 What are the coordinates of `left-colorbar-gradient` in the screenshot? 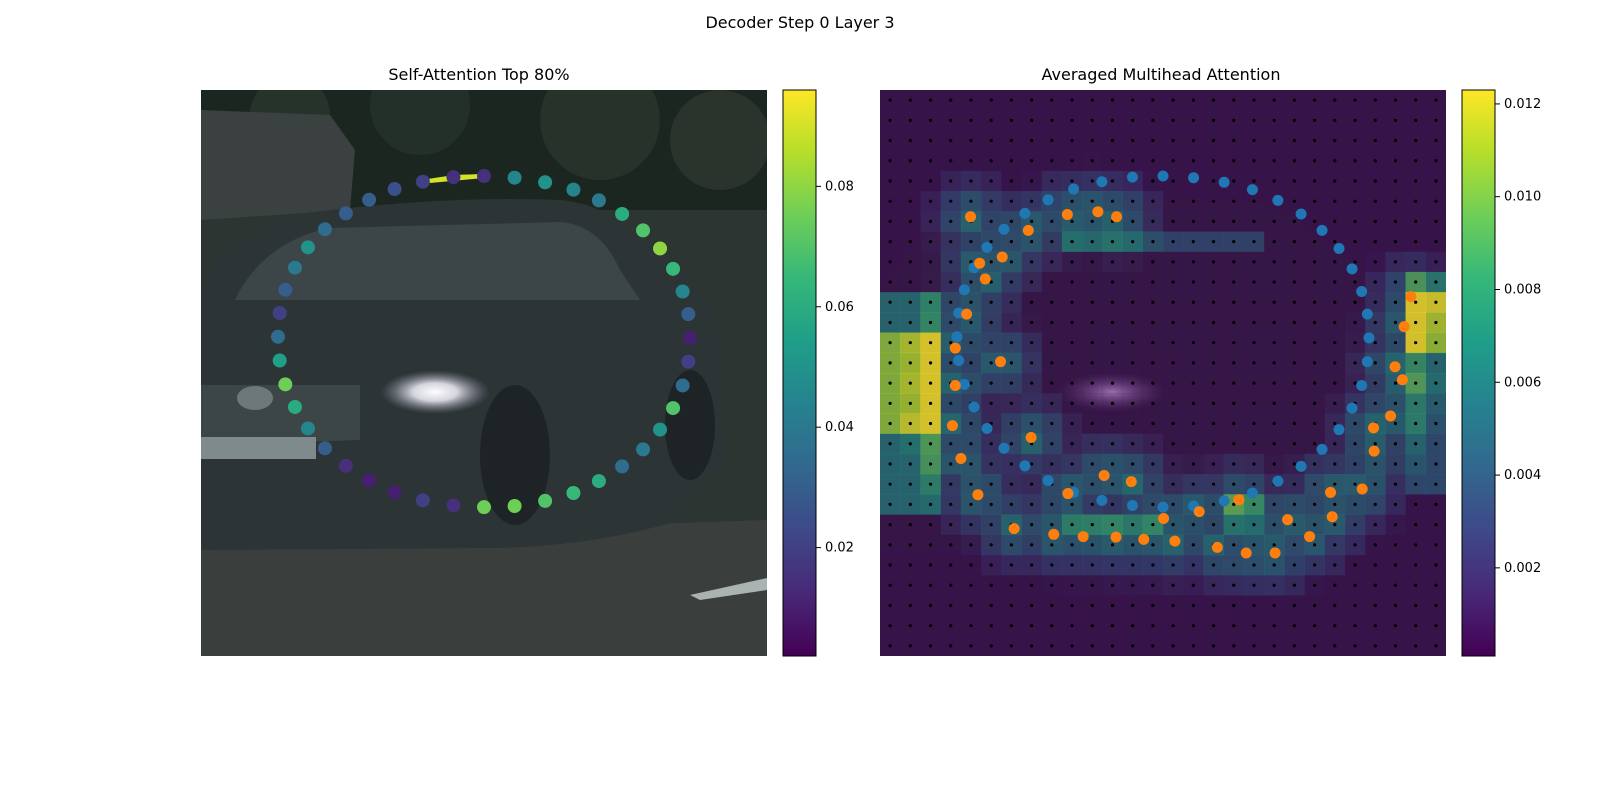 It's located at (799, 373).